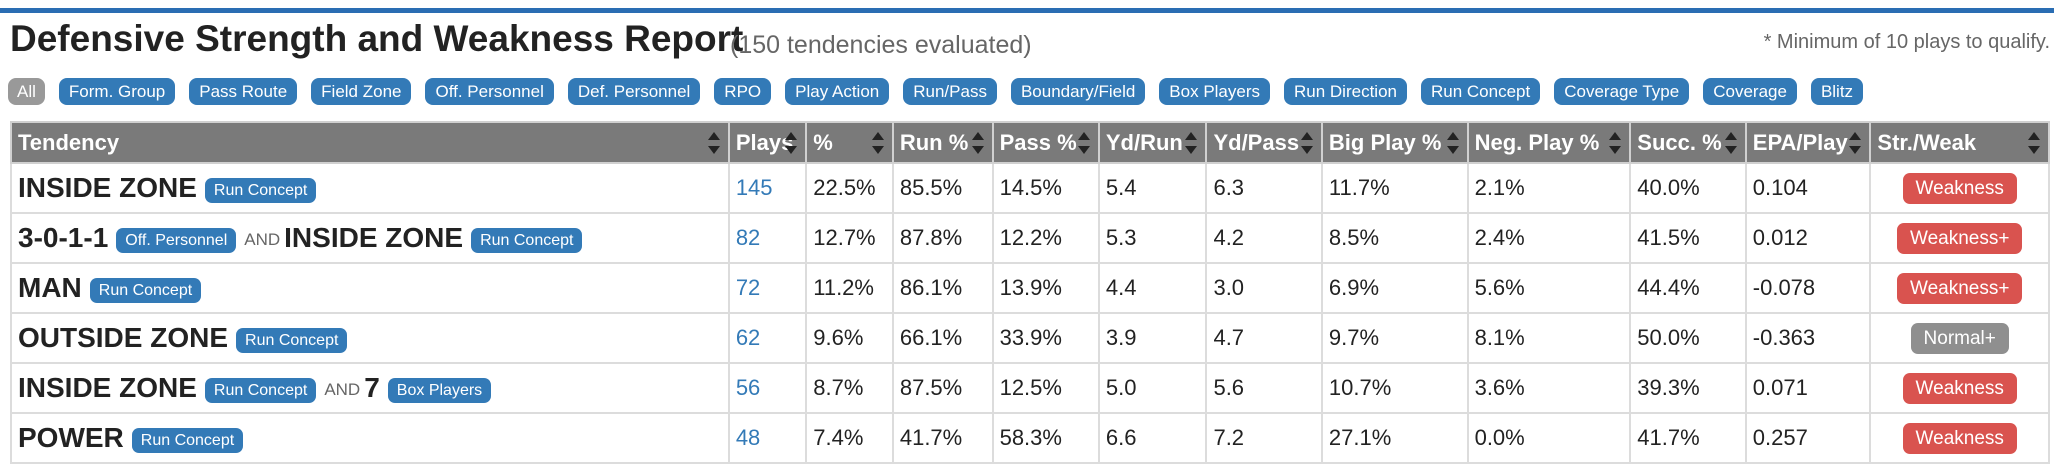 The width and height of the screenshot is (2054, 464). What do you see at coordinates (1045, 288) in the screenshot?
I see `pass-pct-cell: 13.9%` at bounding box center [1045, 288].